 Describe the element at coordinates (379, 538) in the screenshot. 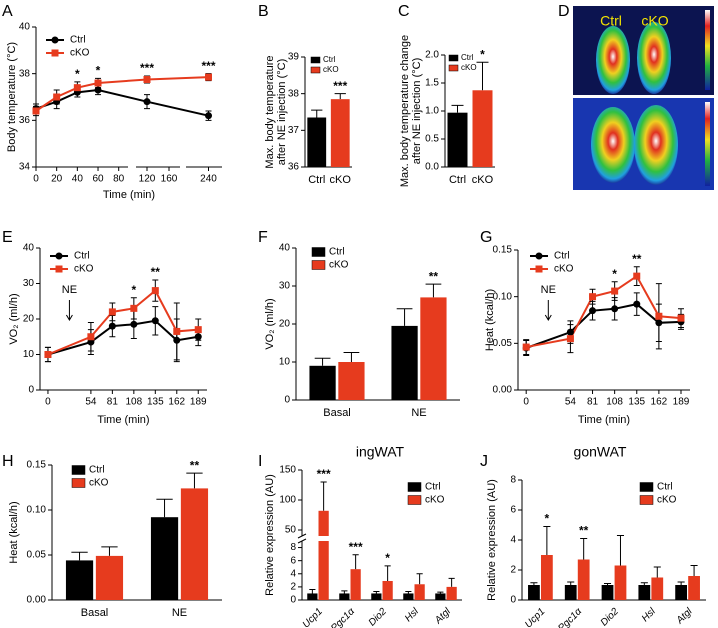

I see `axis-break` at that location.